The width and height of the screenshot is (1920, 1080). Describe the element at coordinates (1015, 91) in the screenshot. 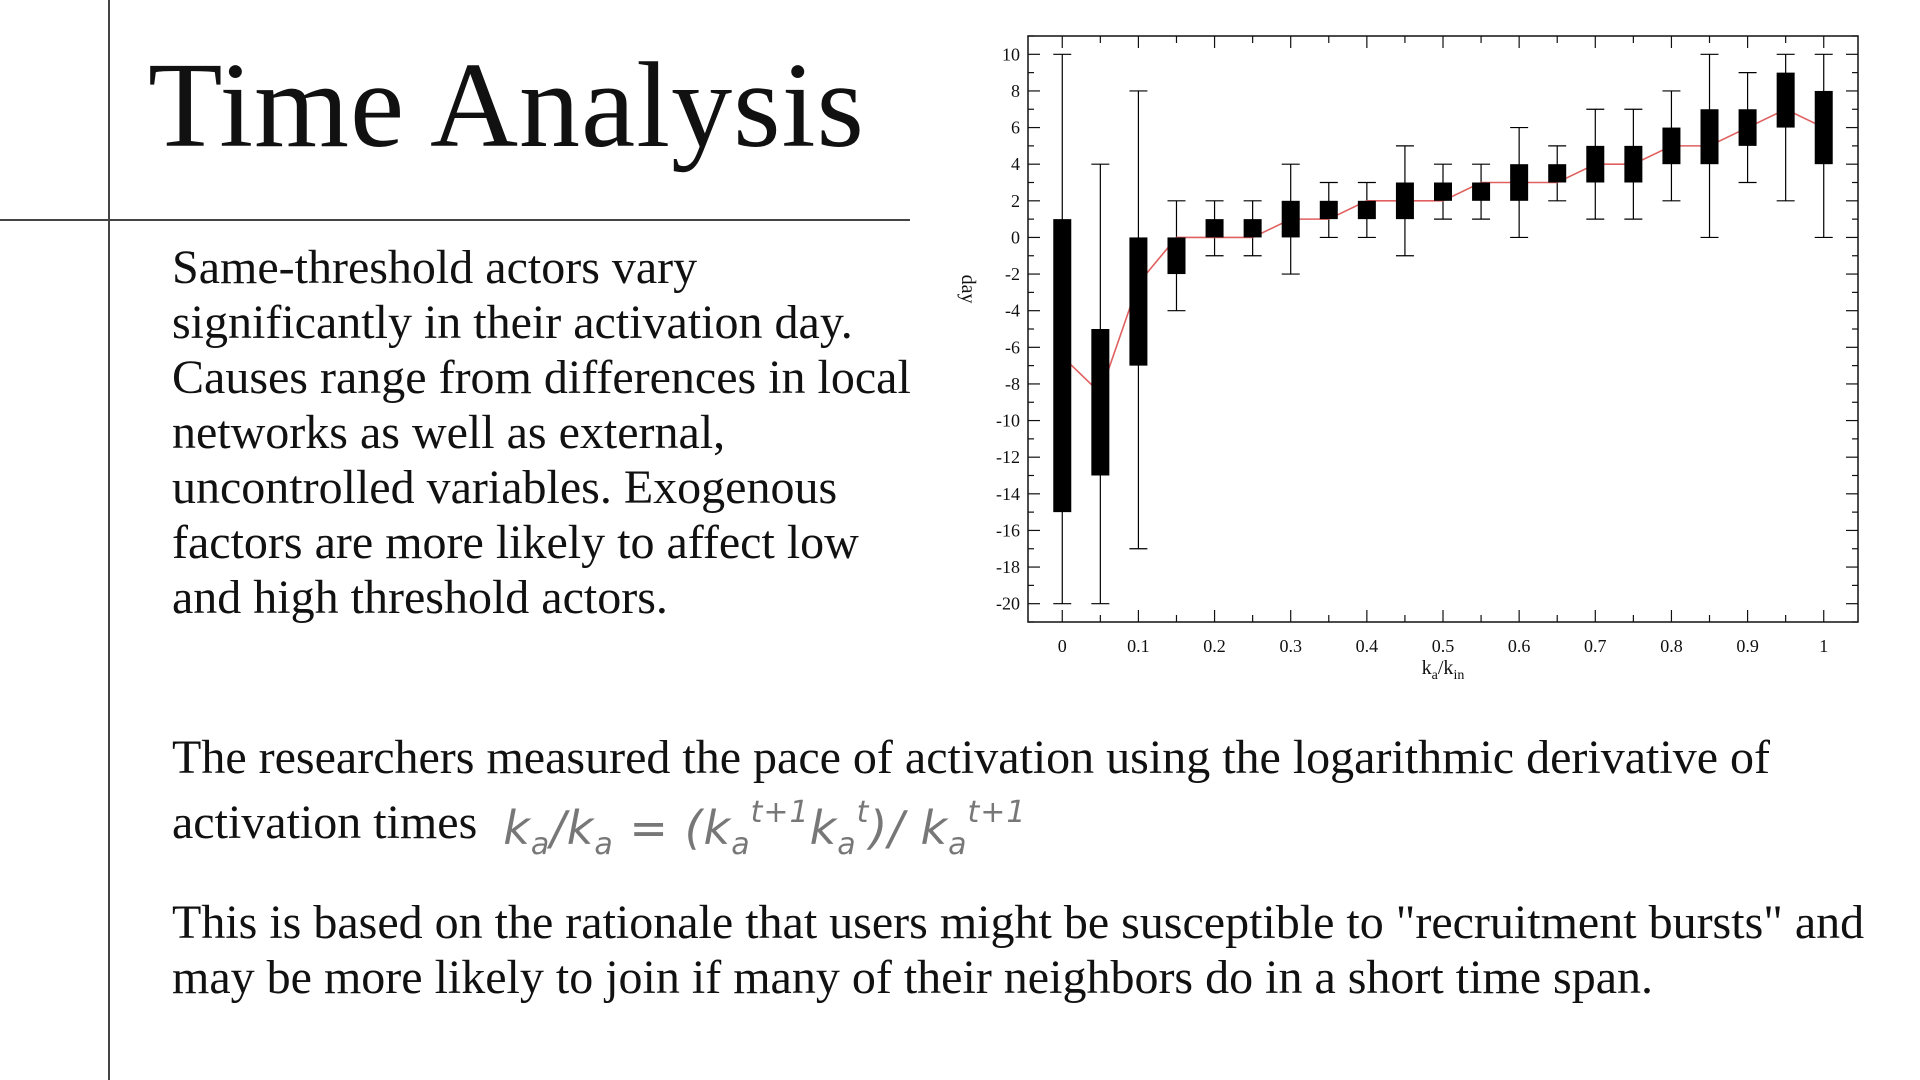

I see `y-tick-label: 8` at that location.